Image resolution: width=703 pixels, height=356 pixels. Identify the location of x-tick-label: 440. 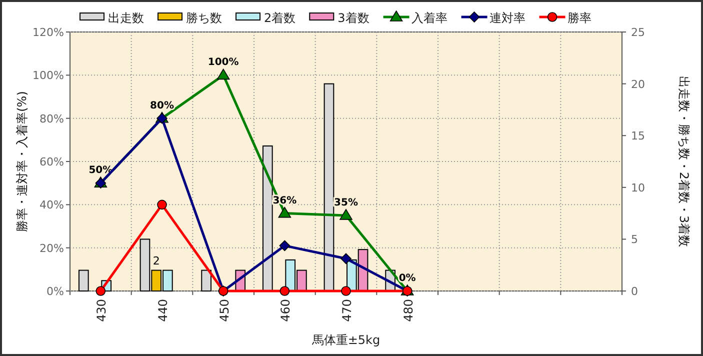
(163, 310).